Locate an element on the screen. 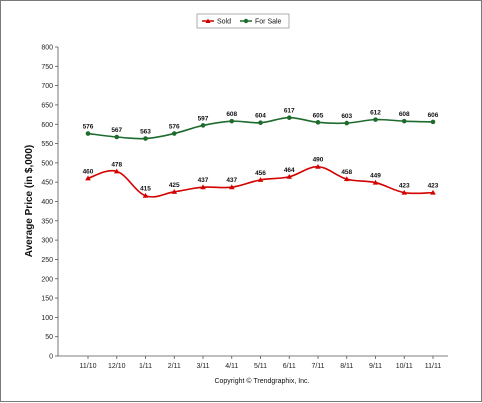  x-tick-label: 9/11 is located at coordinates (375, 366).